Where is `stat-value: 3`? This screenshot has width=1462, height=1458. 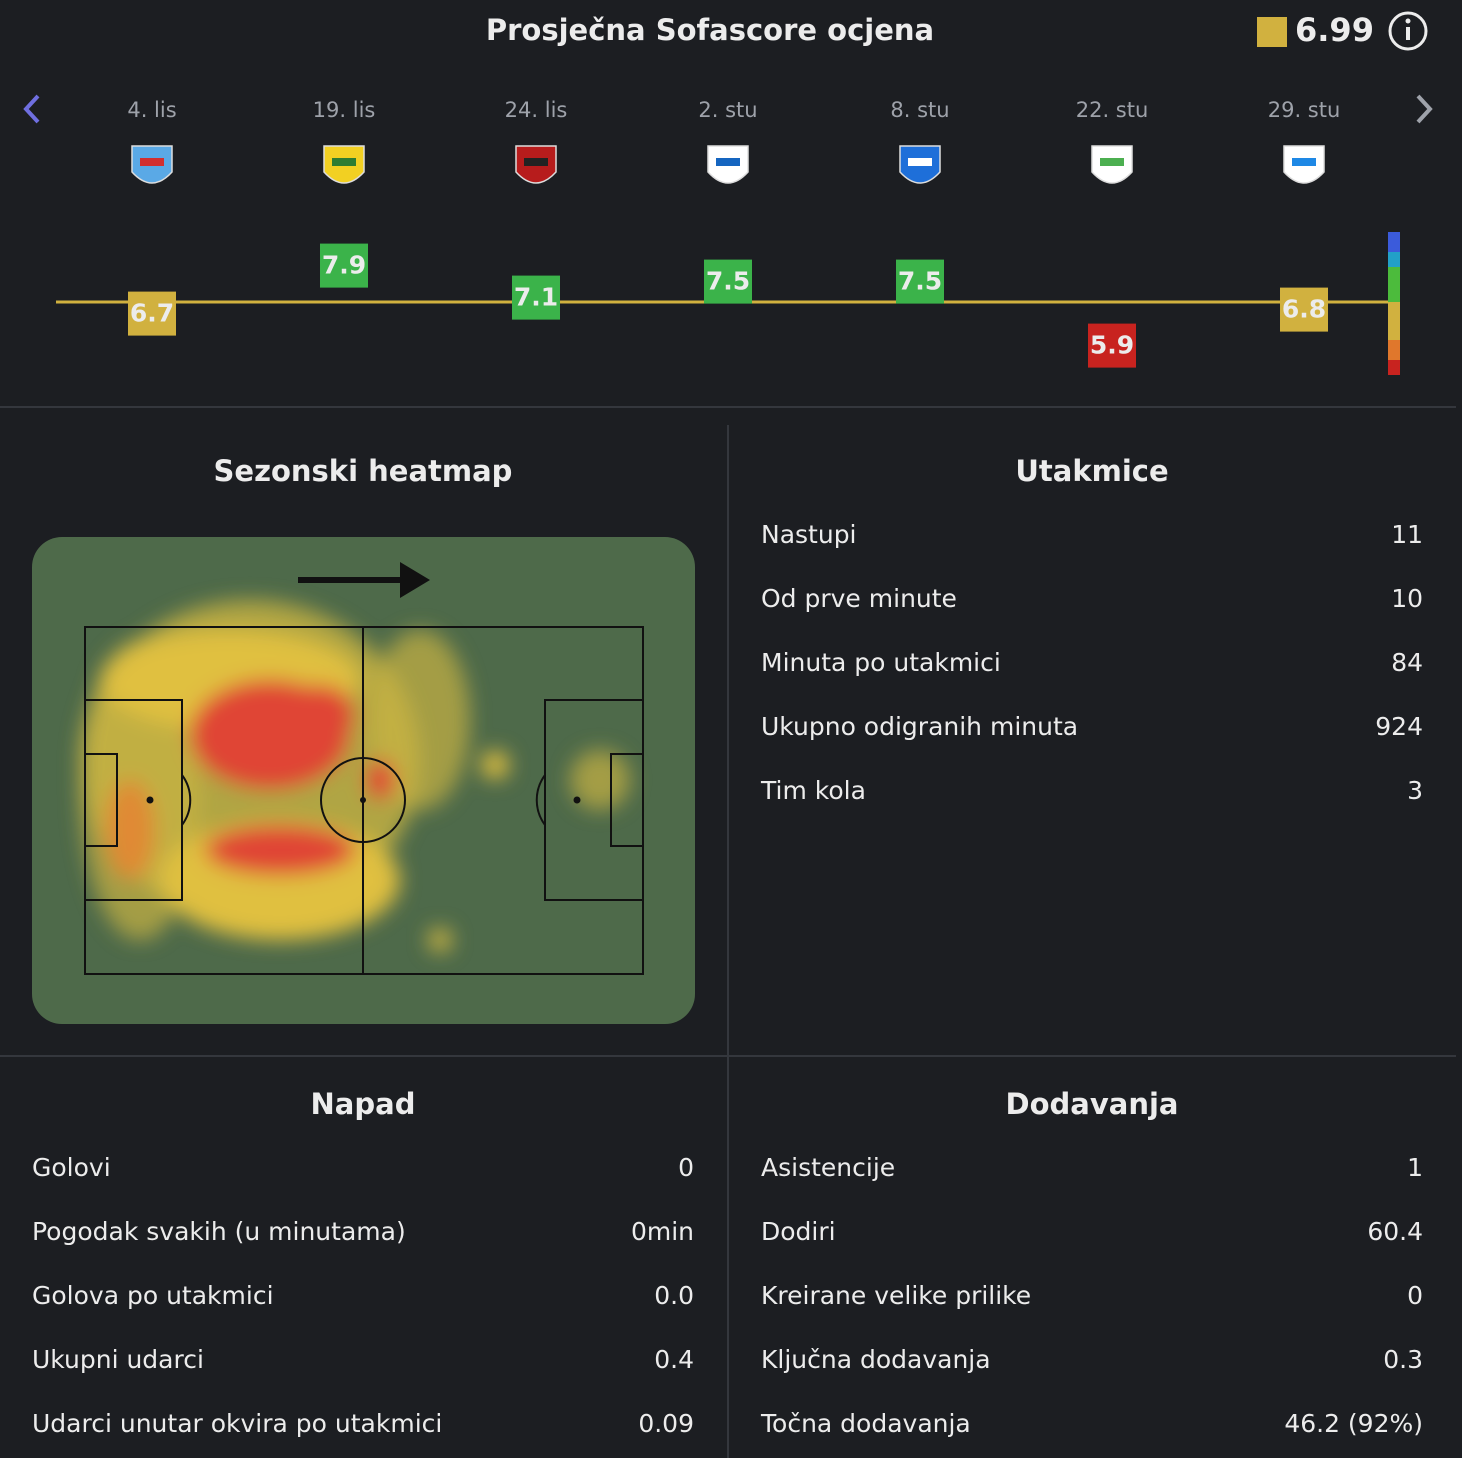 stat-value: 3 is located at coordinates (1415, 790).